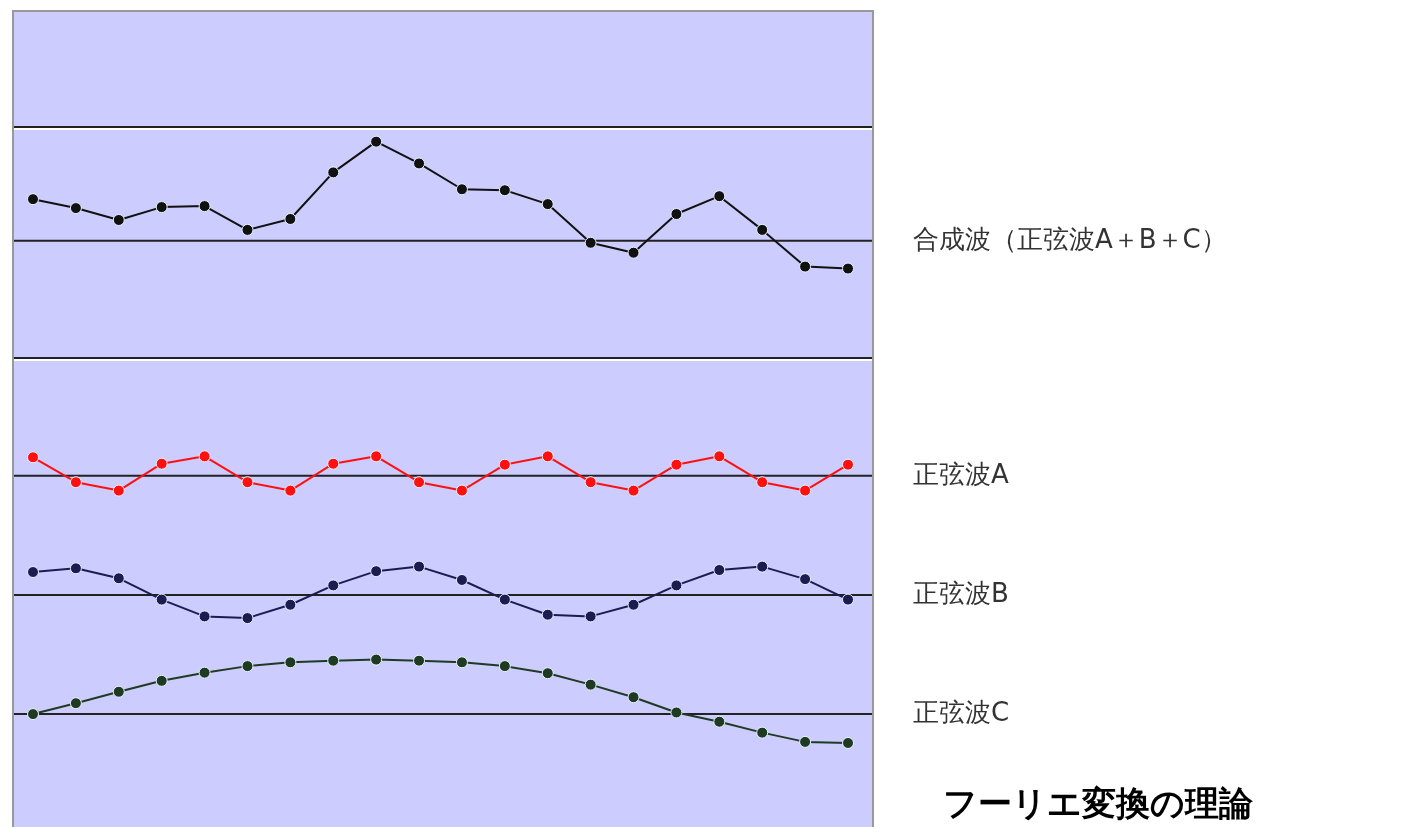  I want to click on text: 正弦波C, so click(961, 711).